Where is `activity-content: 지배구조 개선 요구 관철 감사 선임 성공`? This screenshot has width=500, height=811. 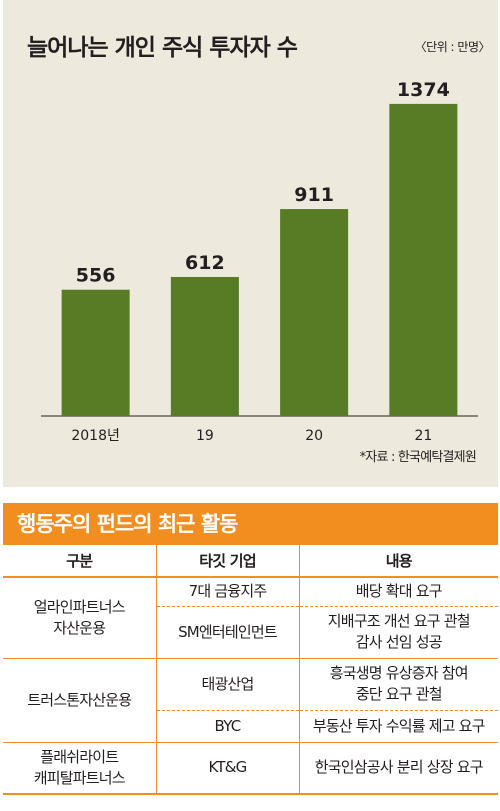
activity-content: 지배구조 개선 요구 관철 감사 선임 성공 is located at coordinates (398, 631).